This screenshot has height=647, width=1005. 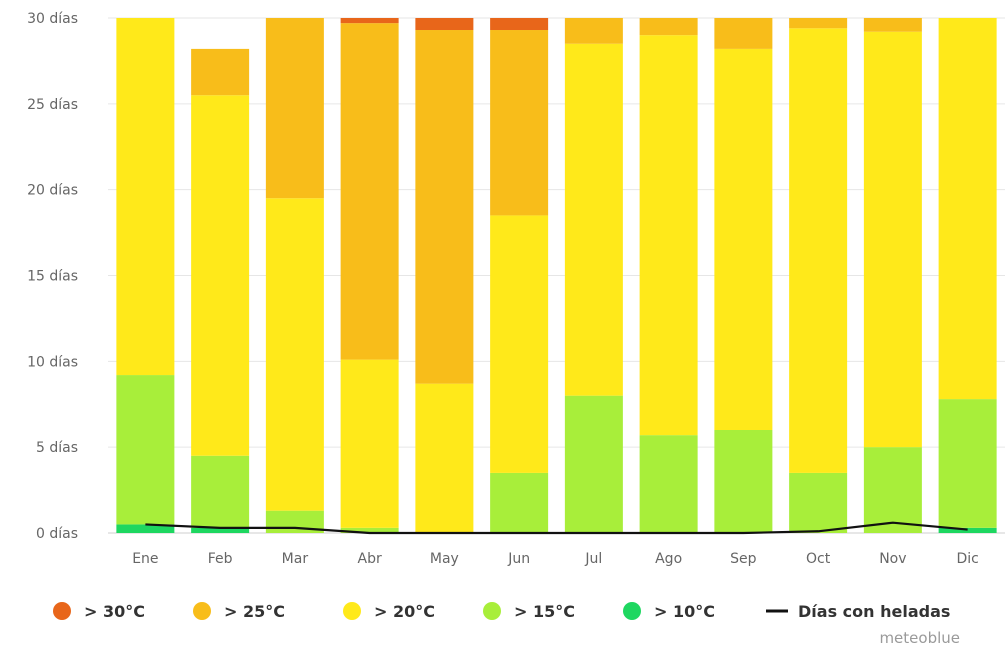 What do you see at coordinates (295, 559) in the screenshot?
I see `x-tick-label: Mar` at bounding box center [295, 559].